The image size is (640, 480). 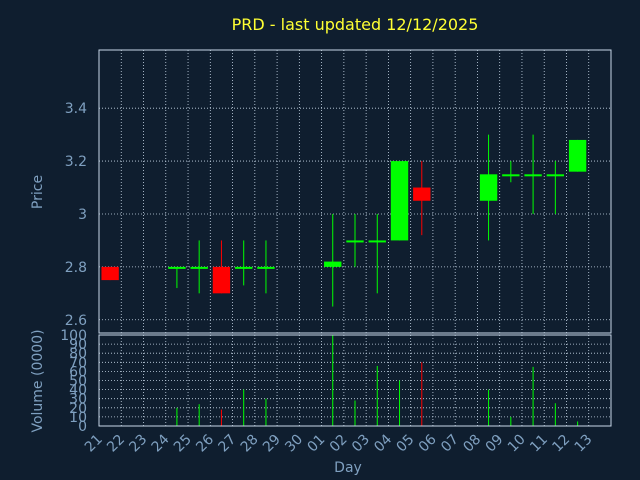 I want to click on x-tick-label: 02, so click(x=339, y=444).